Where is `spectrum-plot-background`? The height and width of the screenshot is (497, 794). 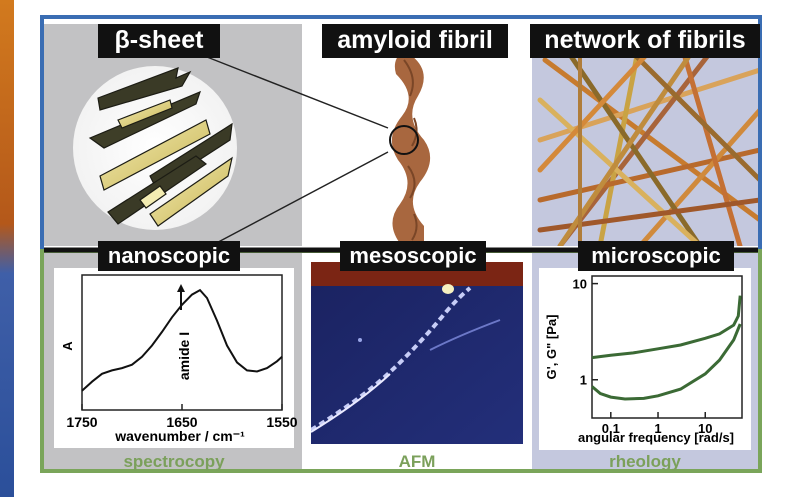
spectrum-plot-background is located at coordinates (174, 358).